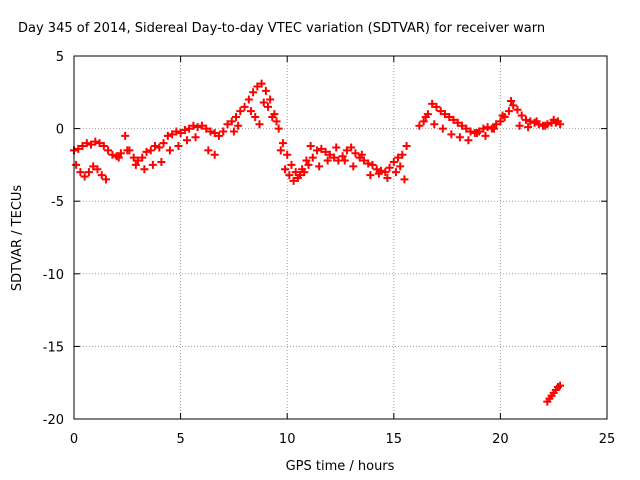  I want to click on x-tick-label: 20, so click(500, 439).